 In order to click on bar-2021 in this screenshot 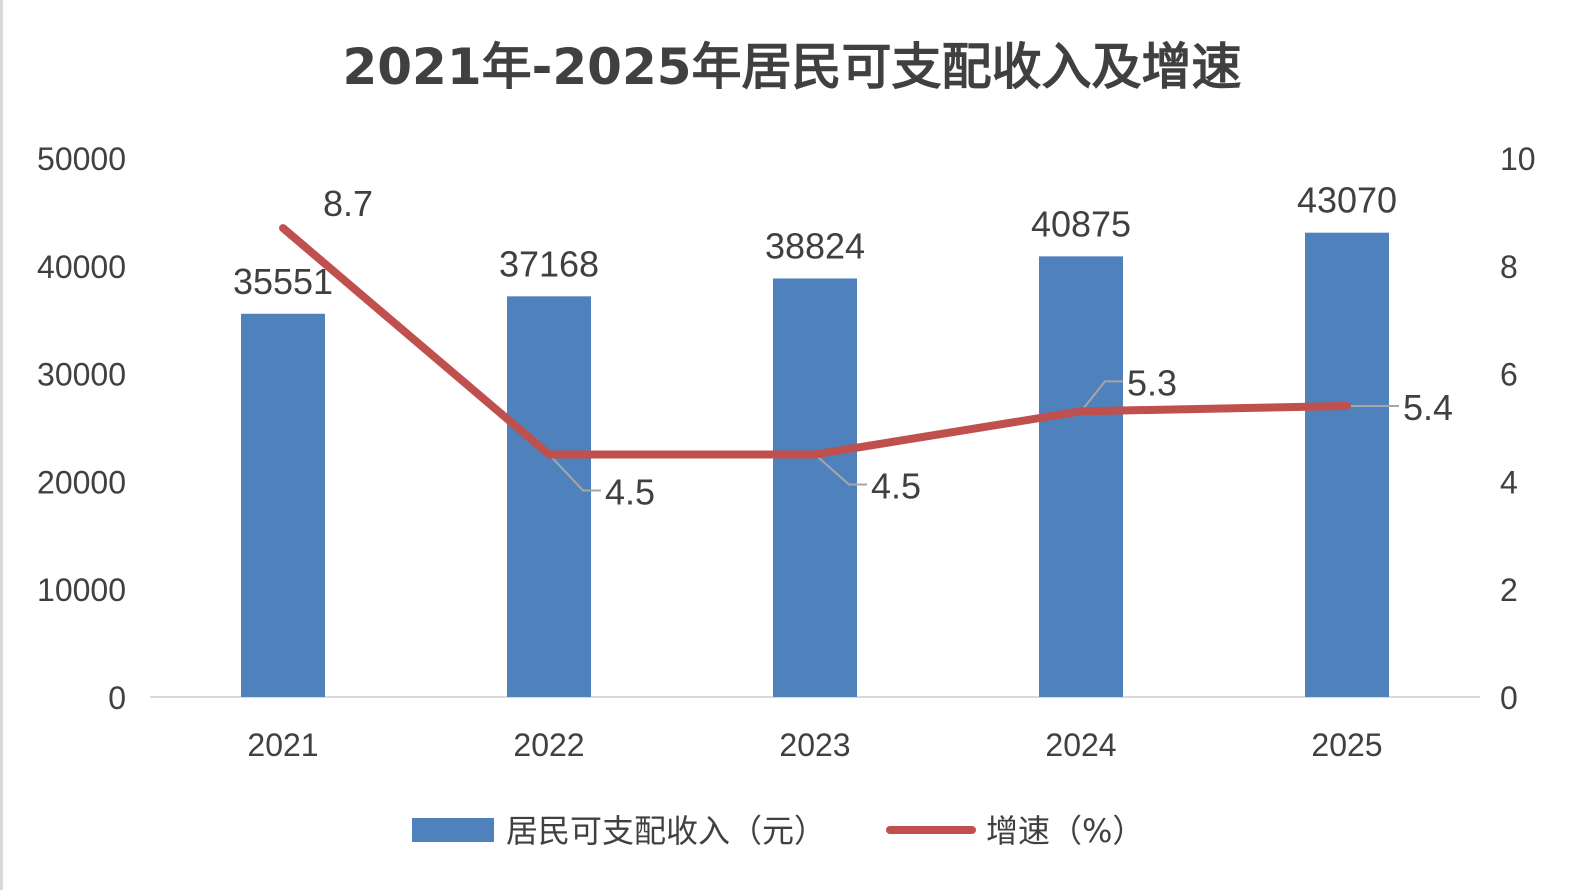, I will do `click(283, 505)`.